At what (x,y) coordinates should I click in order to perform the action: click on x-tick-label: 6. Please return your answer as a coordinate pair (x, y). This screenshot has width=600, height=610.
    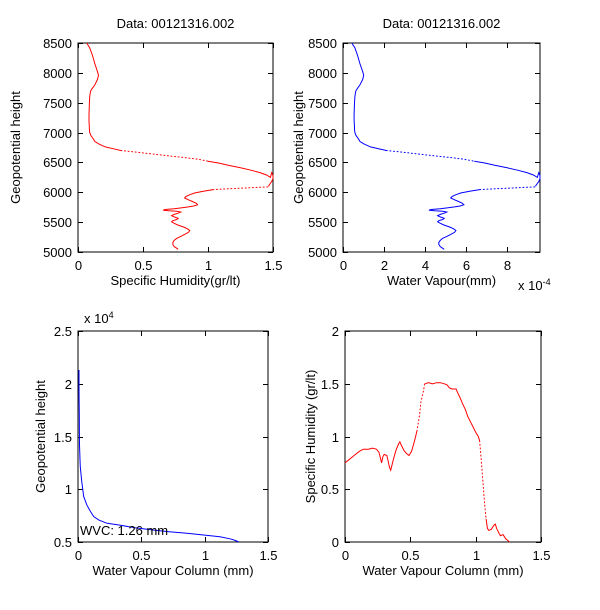
    Looking at the image, I should click on (466, 265).